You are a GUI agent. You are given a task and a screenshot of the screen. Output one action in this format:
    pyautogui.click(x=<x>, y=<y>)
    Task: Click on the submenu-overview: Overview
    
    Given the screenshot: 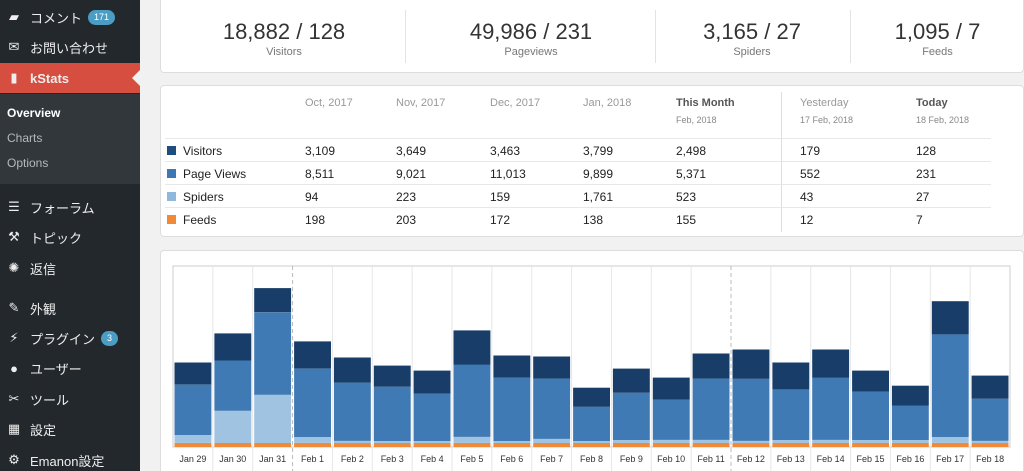 What is the action you would take?
    pyautogui.click(x=34, y=113)
    